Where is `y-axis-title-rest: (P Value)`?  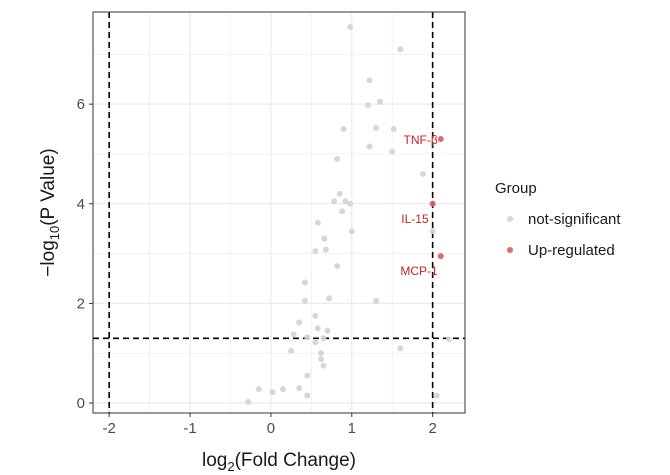 y-axis-title-rest: (P Value) is located at coordinates (48, 186).